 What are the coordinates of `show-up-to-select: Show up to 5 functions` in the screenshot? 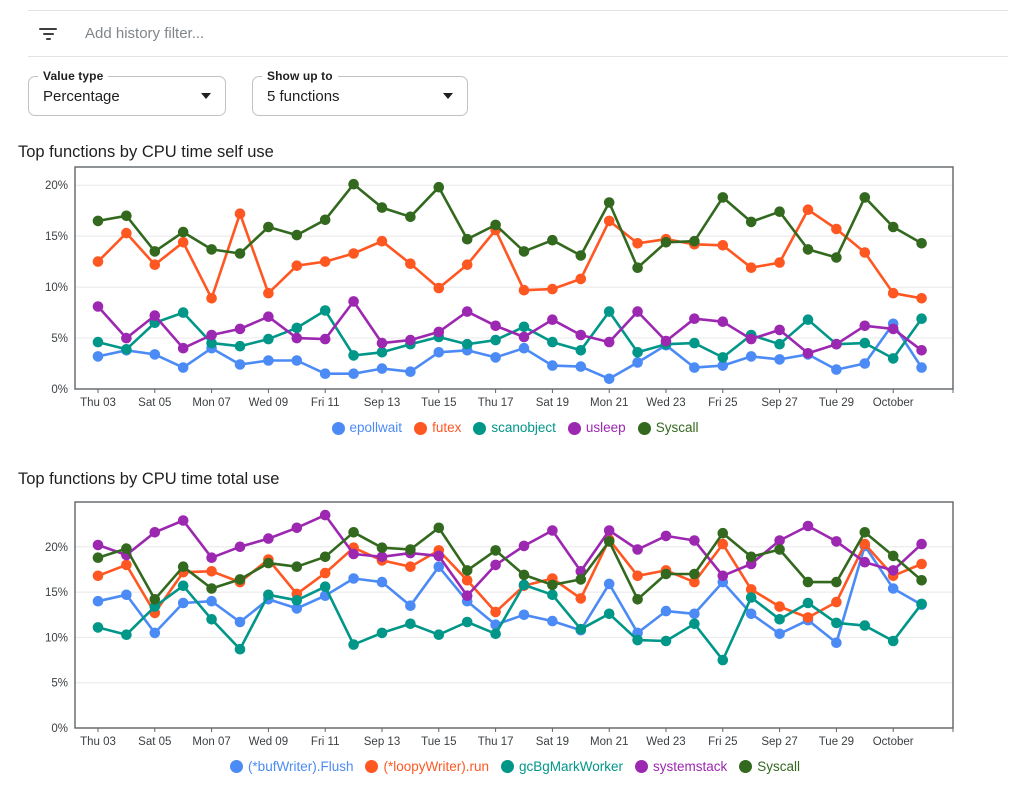 It's located at (360, 92).